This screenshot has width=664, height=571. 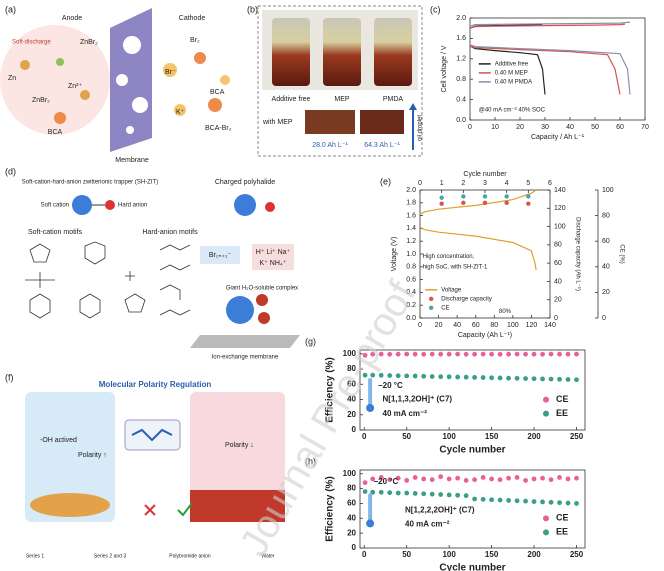 What do you see at coordinates (152, 435) in the screenshot?
I see `molecule` at bounding box center [152, 435].